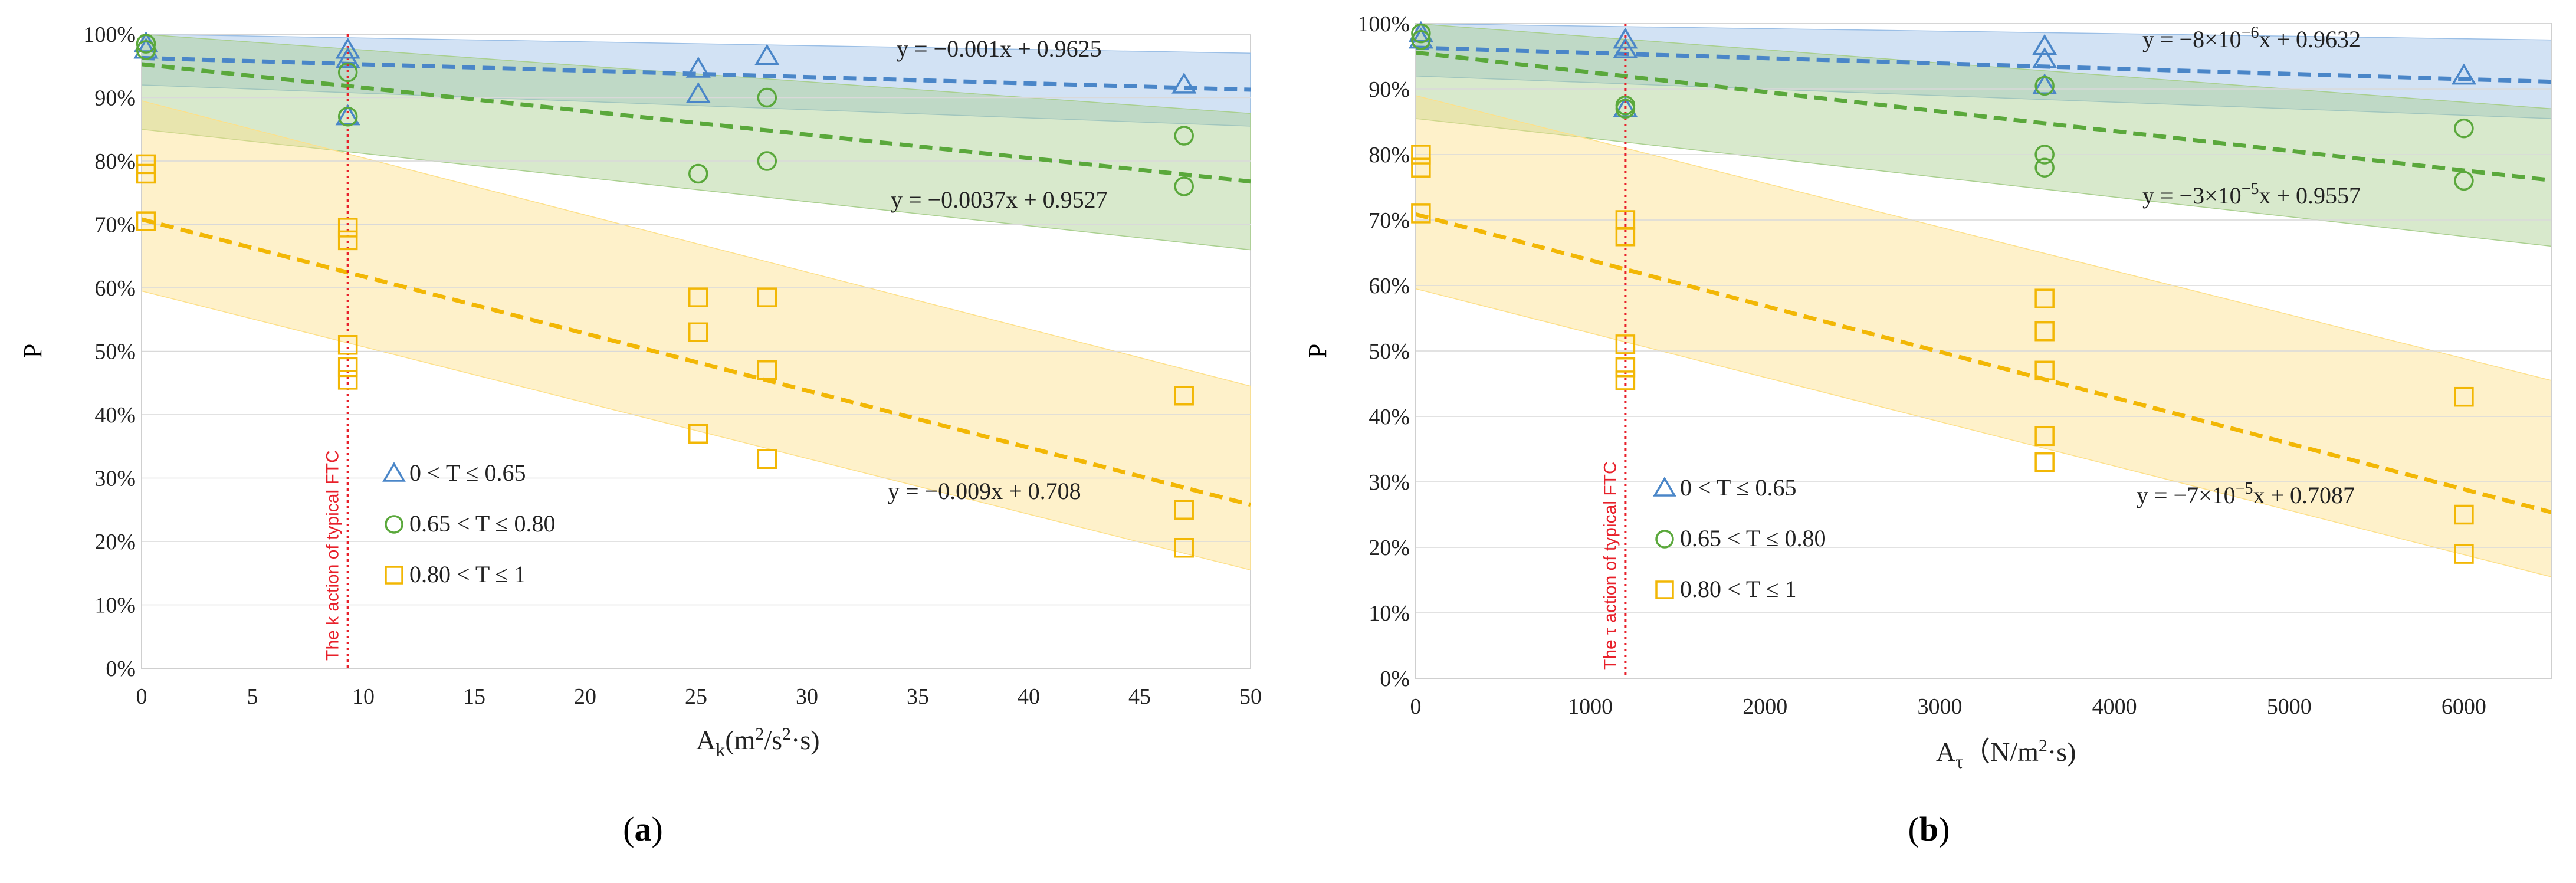  I want to click on y-tick-label-a-2: 20%, so click(115, 542).